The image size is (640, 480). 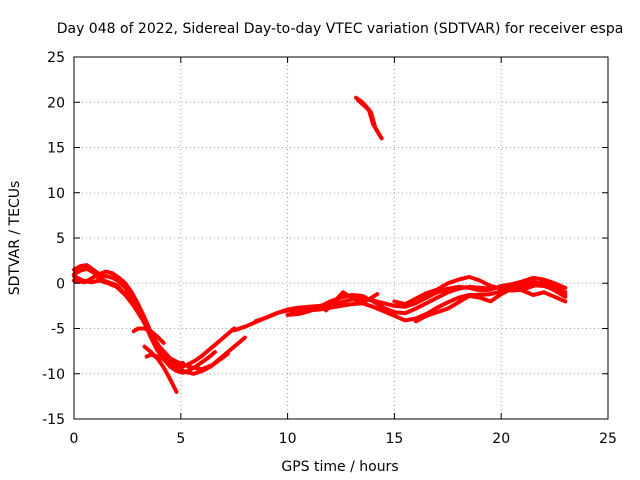 What do you see at coordinates (53, 420) in the screenshot?
I see `y-tick-label: -15` at bounding box center [53, 420].